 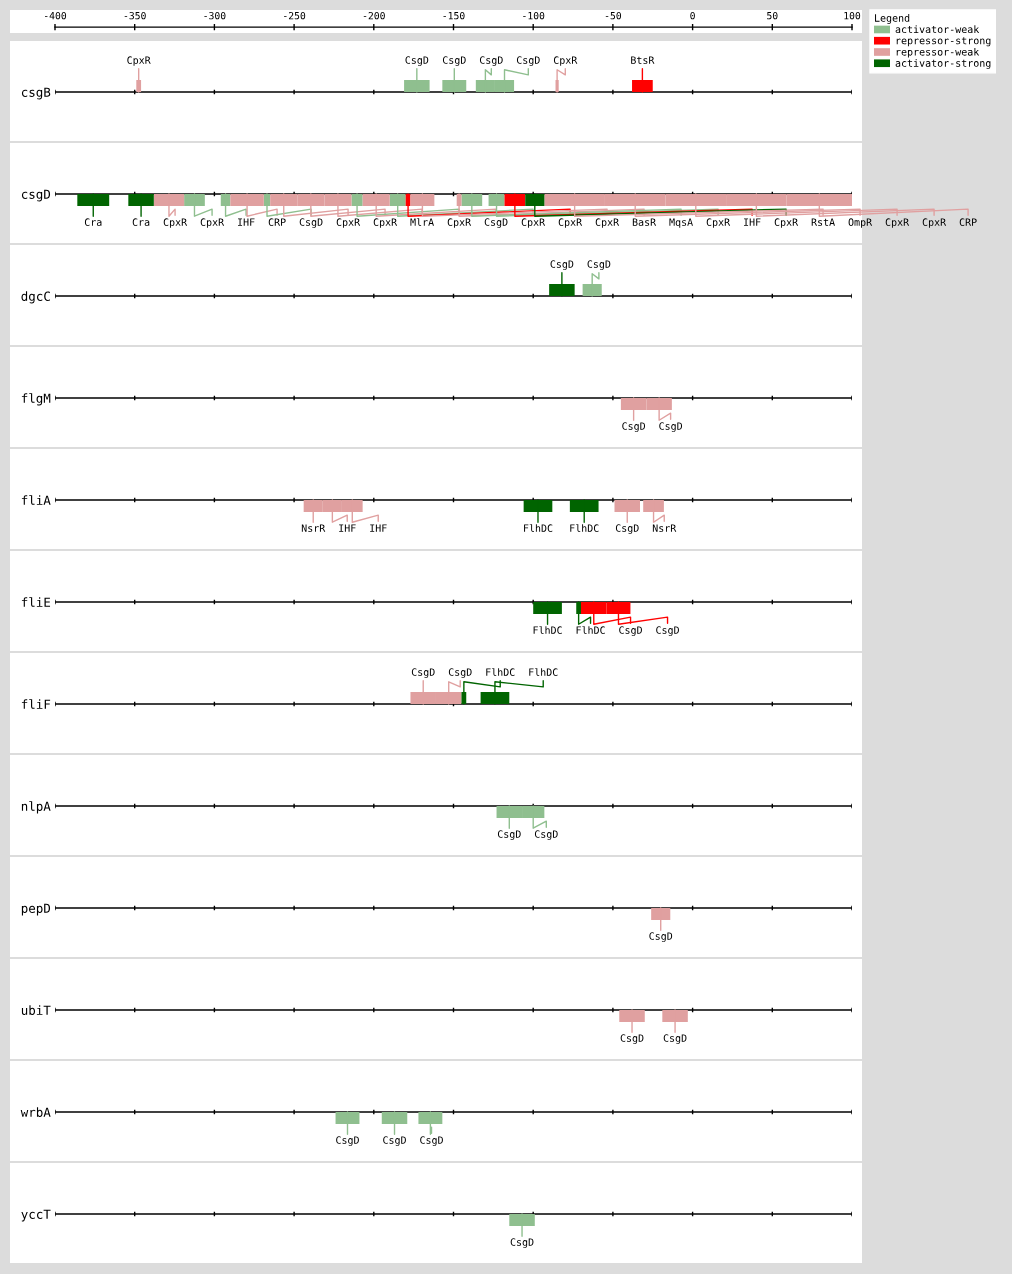 I want to click on x-tick-label: 100, so click(x=852, y=15).